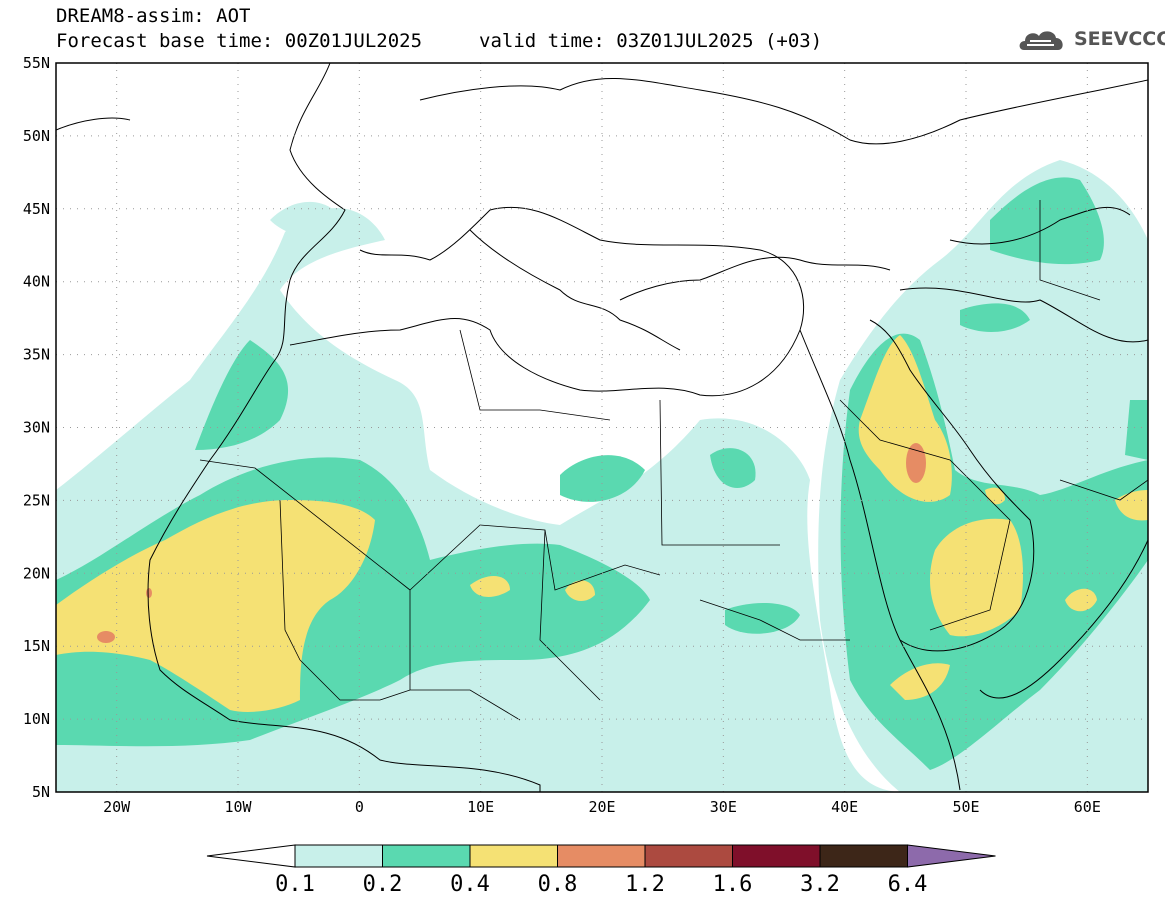 The width and height of the screenshot is (1165, 905). Describe the element at coordinates (36, 355) in the screenshot. I see `lat-tick-label: 35N` at that location.